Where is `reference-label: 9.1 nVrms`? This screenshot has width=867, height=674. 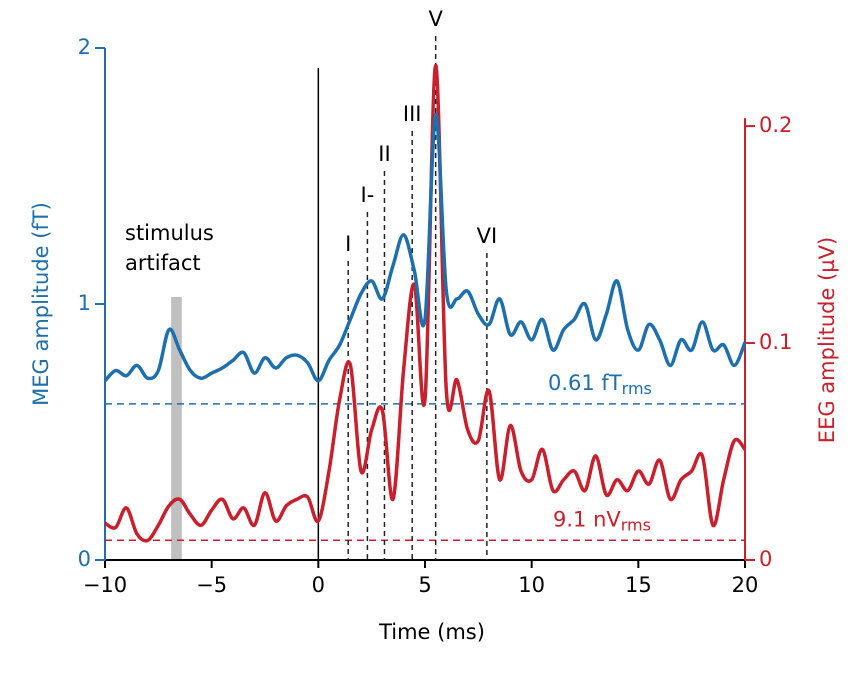 reference-label: 9.1 nVrms is located at coordinates (602, 520).